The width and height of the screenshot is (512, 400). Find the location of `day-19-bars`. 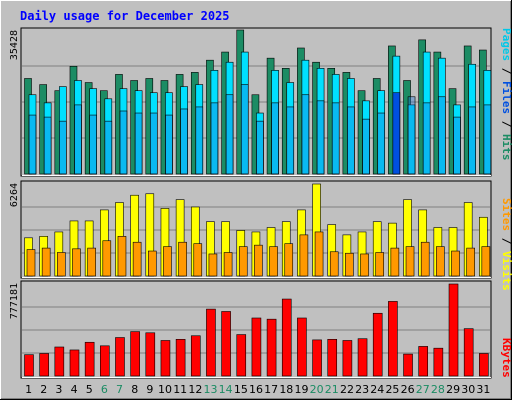

day-19-bars is located at coordinates (302, 347).